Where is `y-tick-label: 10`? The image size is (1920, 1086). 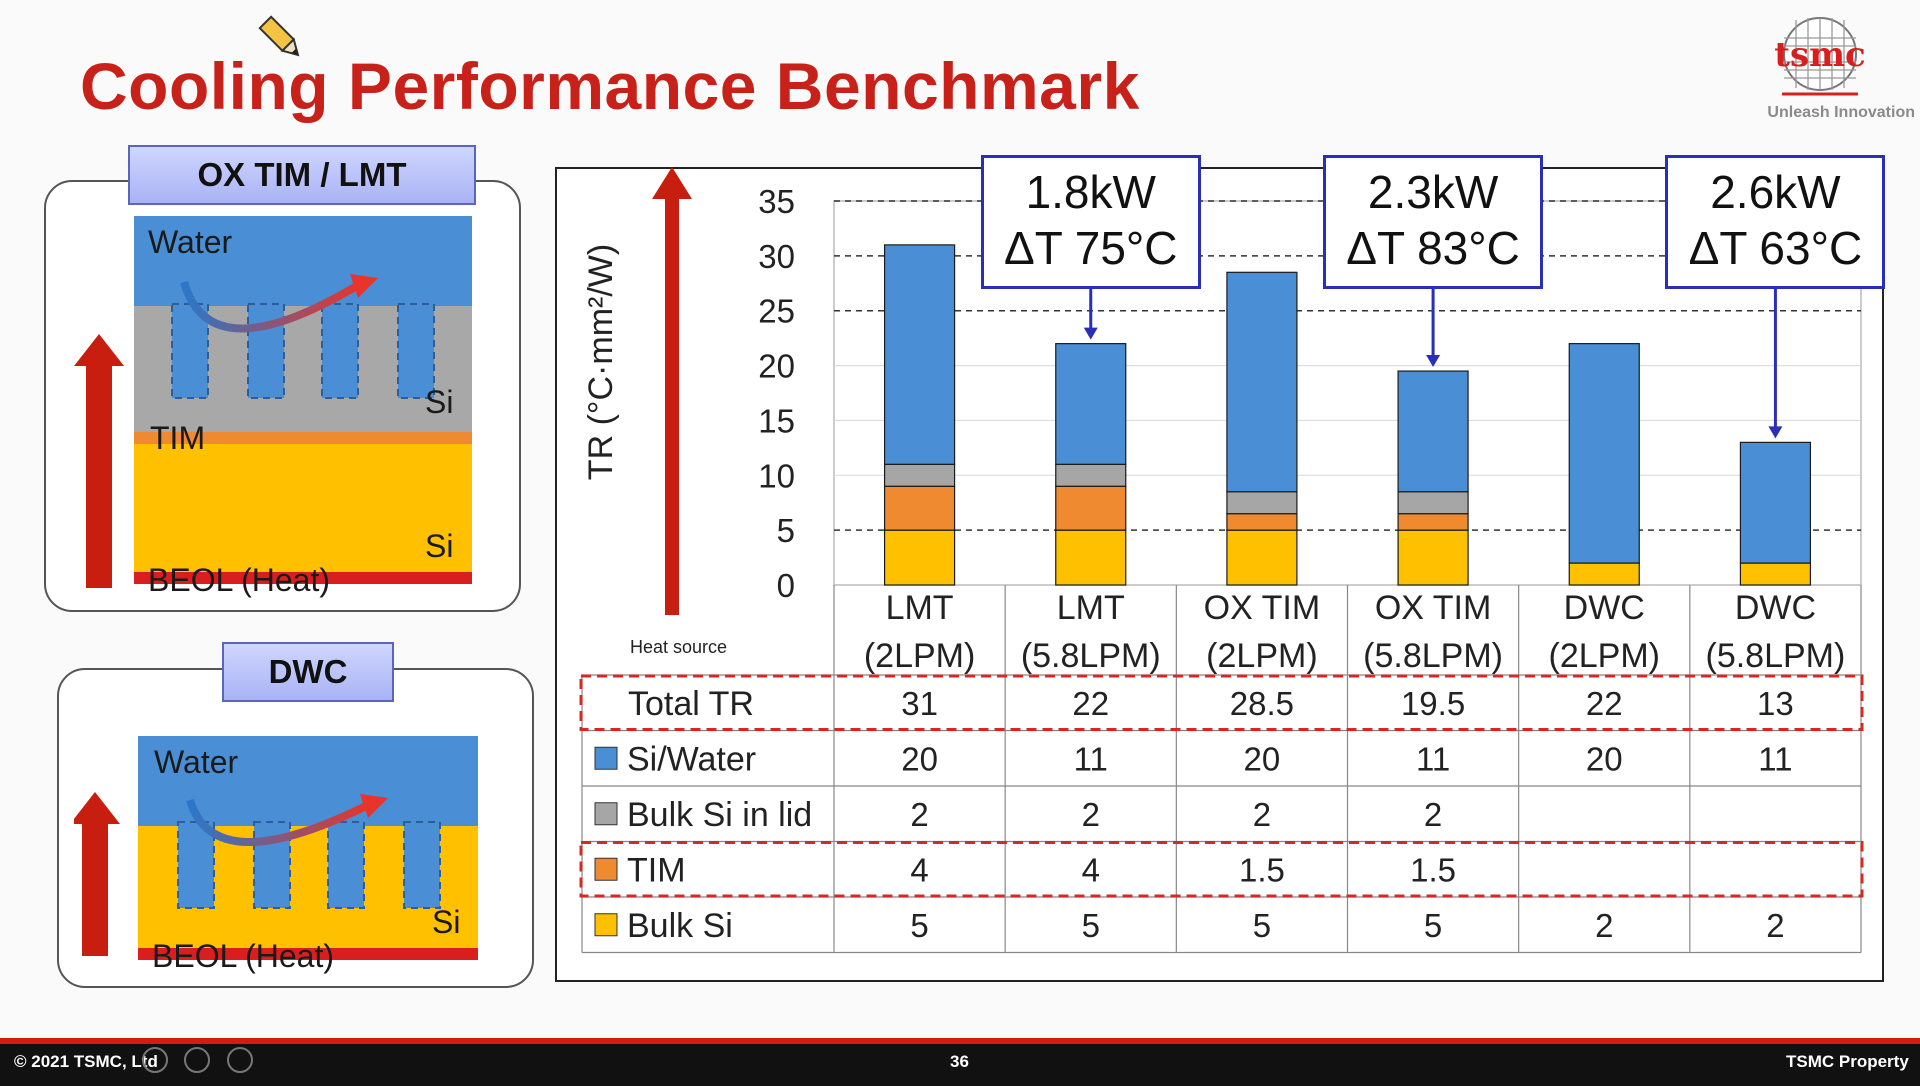
y-tick-label: 10 is located at coordinates (776, 475).